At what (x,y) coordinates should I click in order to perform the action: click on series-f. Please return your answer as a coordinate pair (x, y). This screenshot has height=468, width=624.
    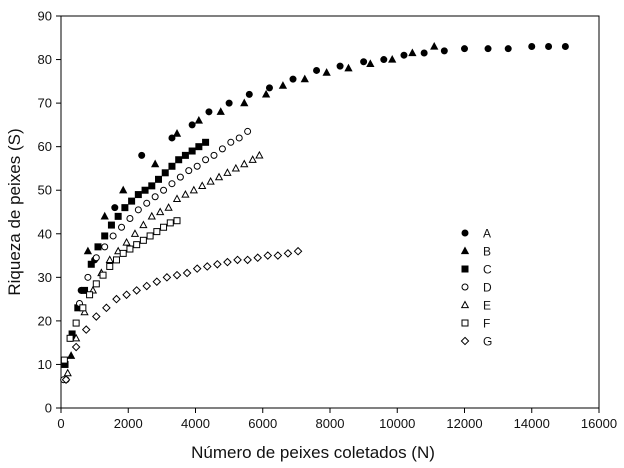
    Looking at the image, I should click on (120, 290).